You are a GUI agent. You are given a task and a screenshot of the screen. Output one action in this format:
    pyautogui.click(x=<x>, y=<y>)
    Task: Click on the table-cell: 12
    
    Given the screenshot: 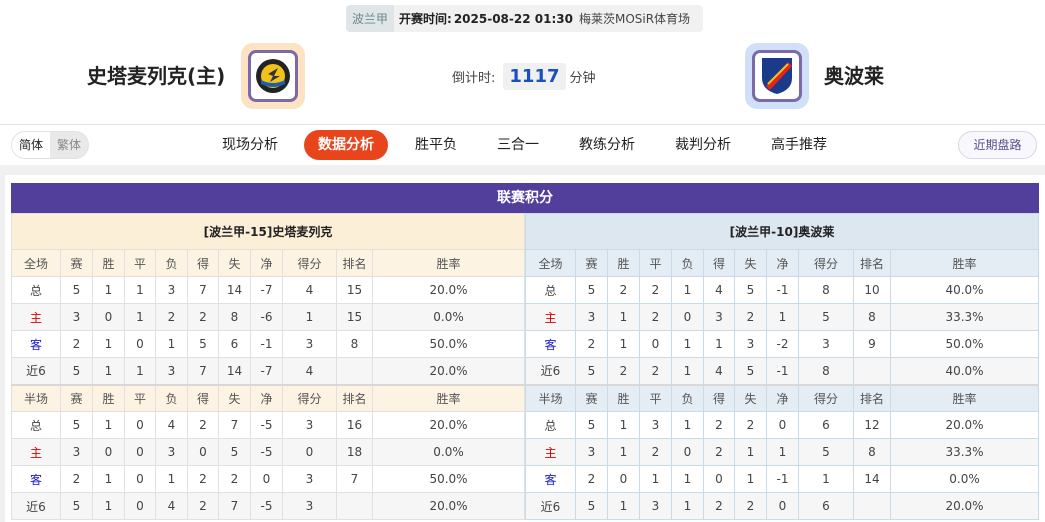 What is the action you would take?
    pyautogui.click(x=872, y=425)
    